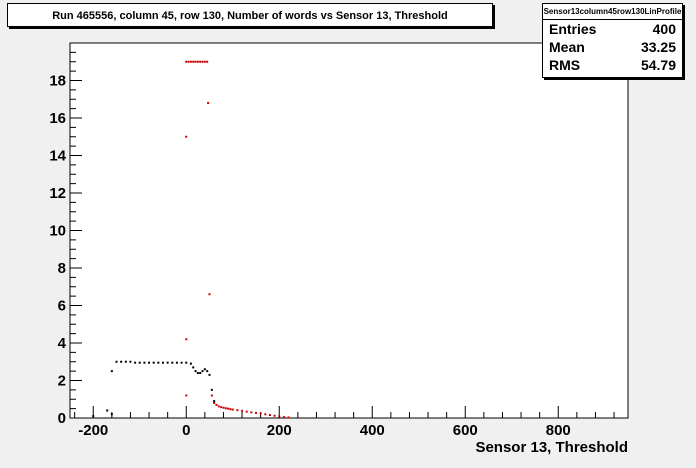  Describe the element at coordinates (612, 47) in the screenshot. I see `stats-row-mean: Mean 33.25` at that location.